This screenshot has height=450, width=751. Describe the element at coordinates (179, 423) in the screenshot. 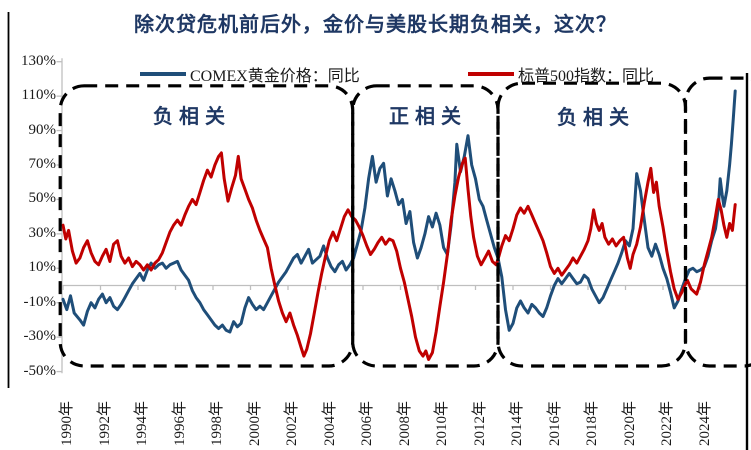

I see `x-axis-tick-label: 1996年` at that location.